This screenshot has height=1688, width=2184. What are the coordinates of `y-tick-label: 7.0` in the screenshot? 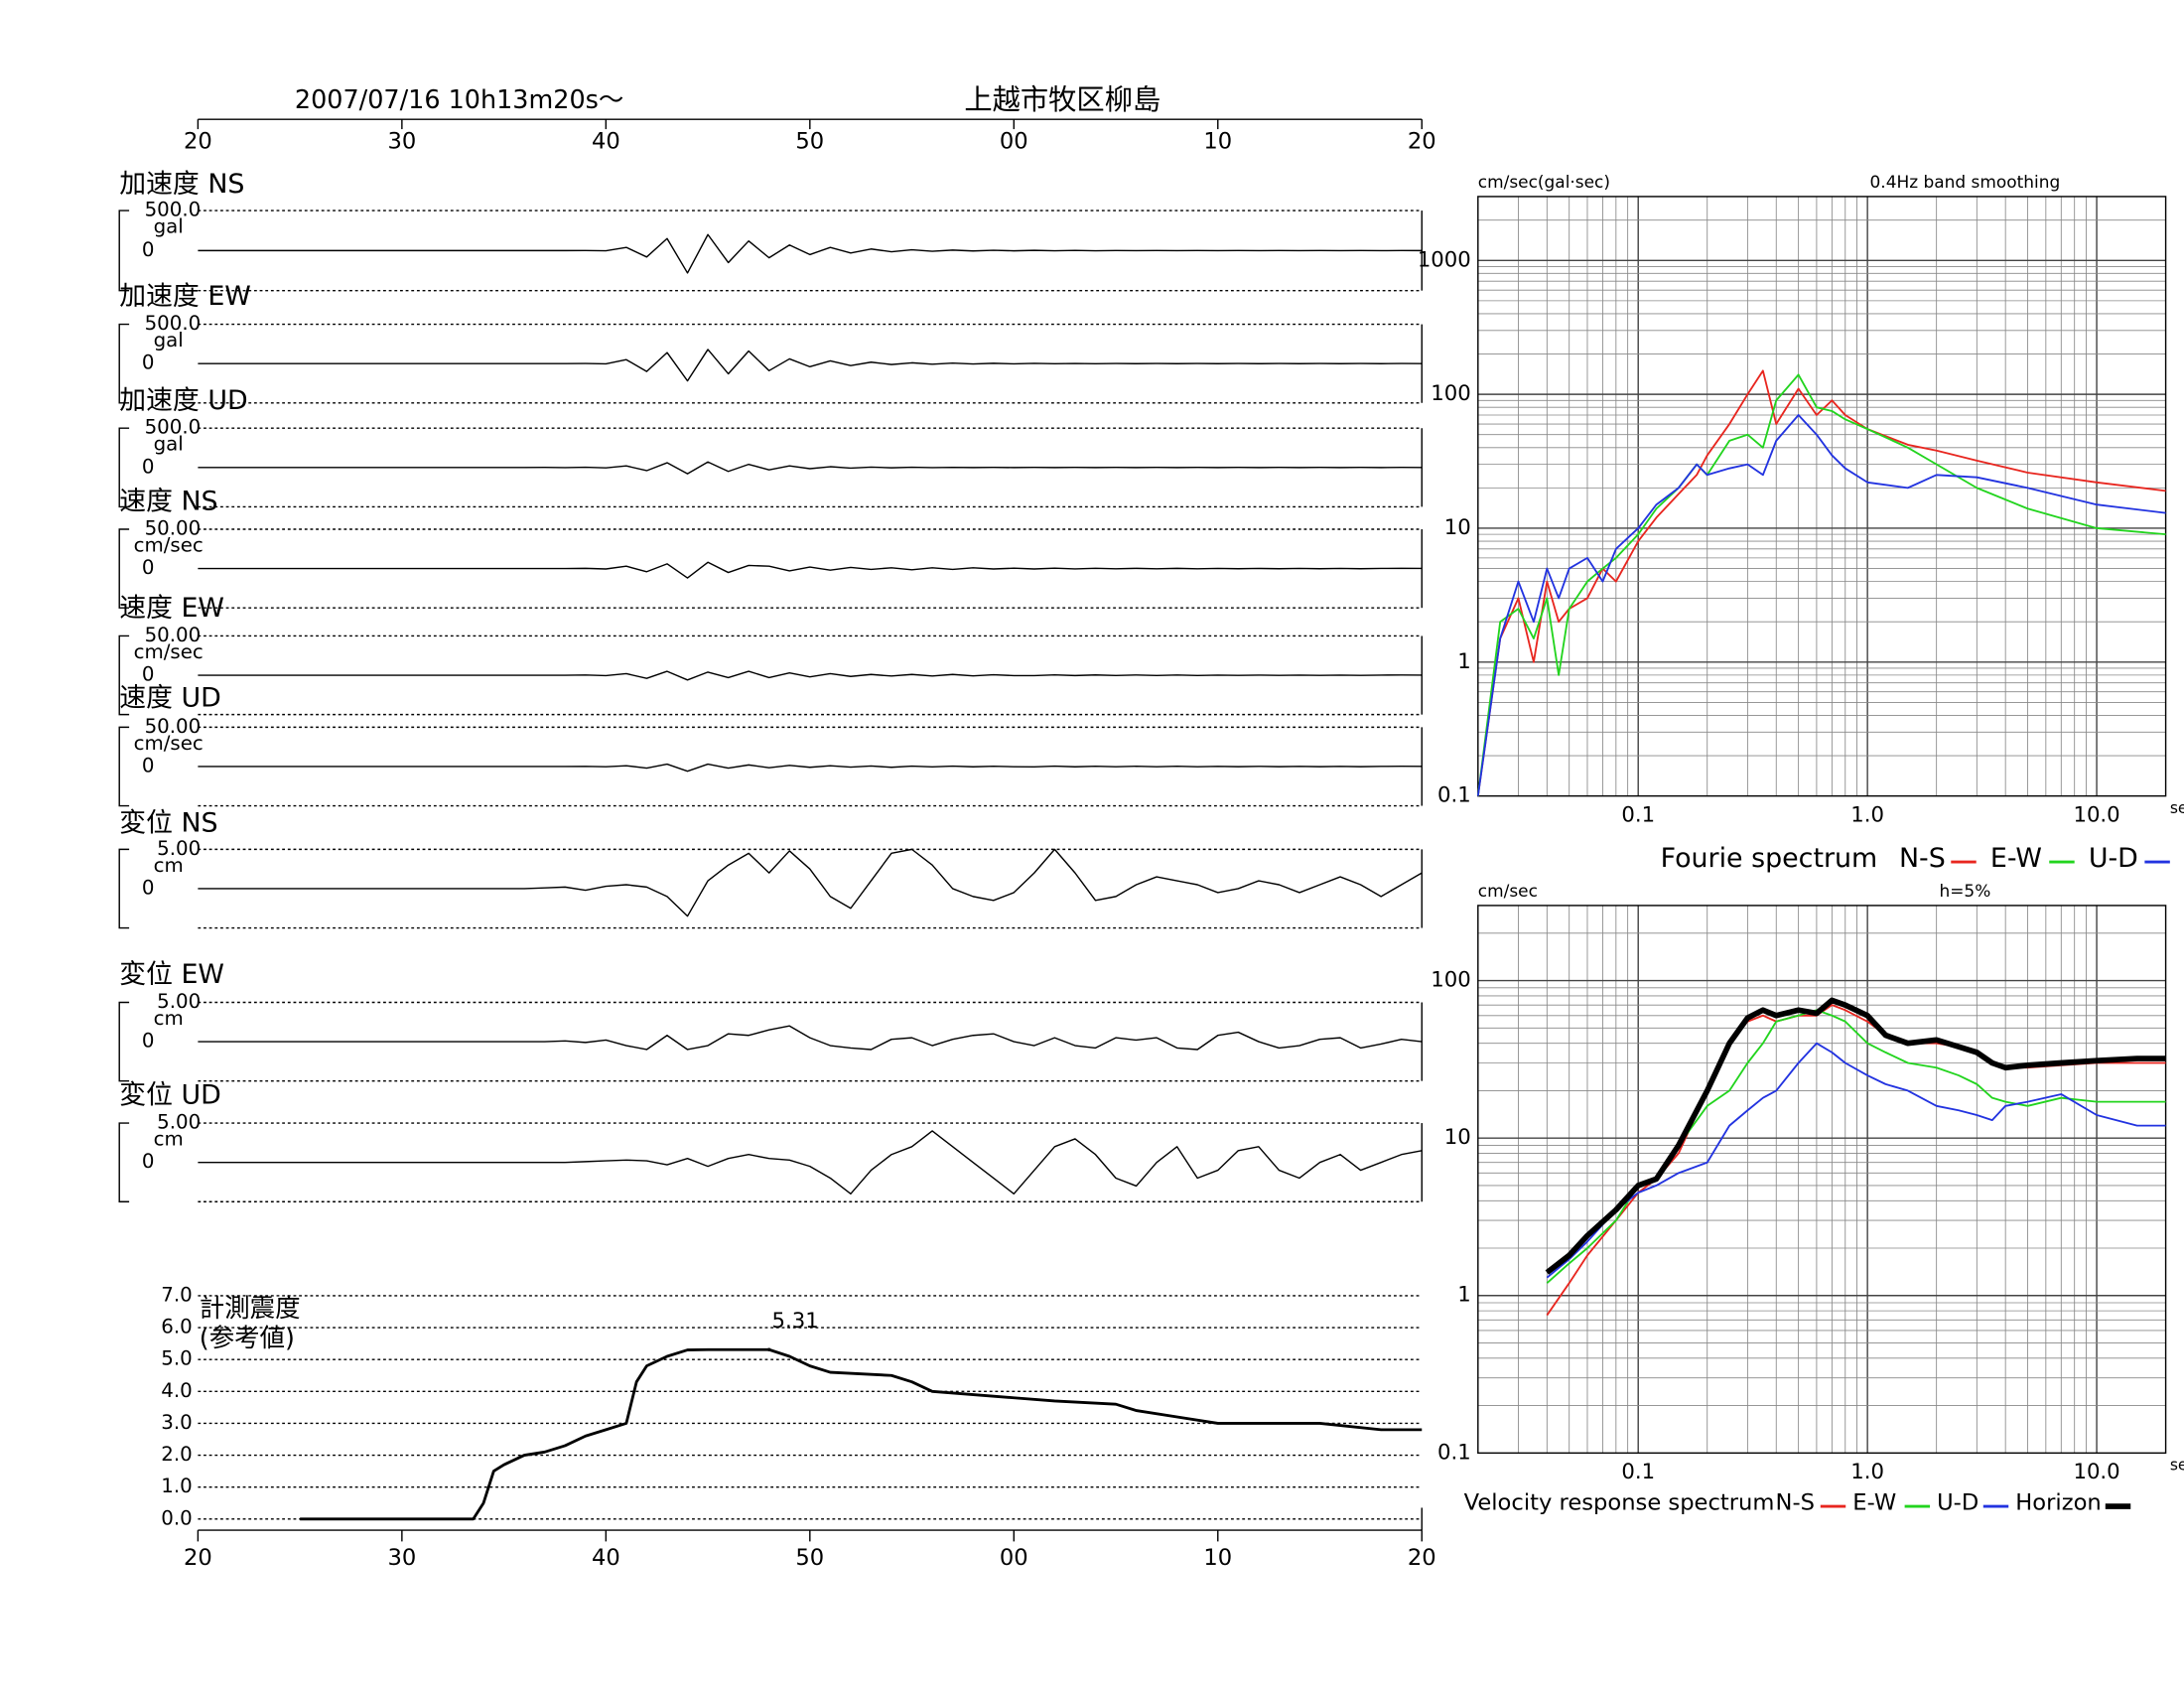 It's located at (176, 1294).